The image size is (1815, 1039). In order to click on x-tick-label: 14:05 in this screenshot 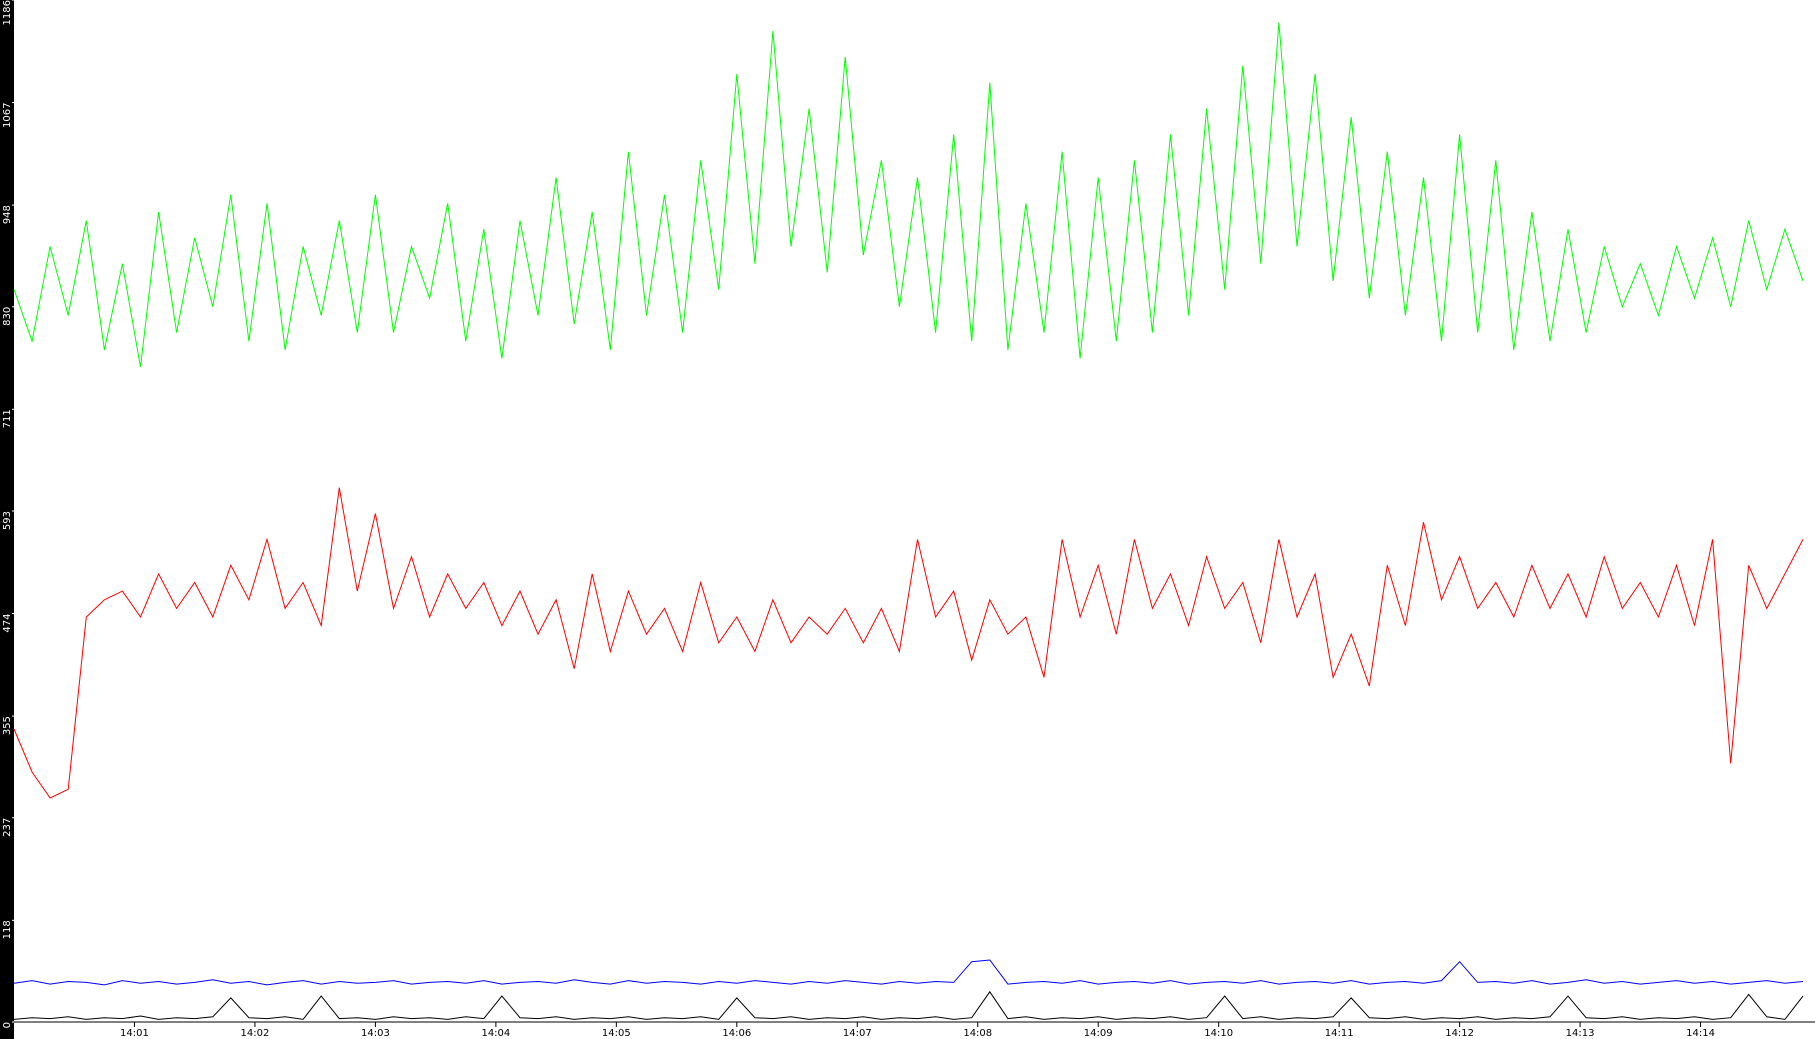, I will do `click(616, 1033)`.